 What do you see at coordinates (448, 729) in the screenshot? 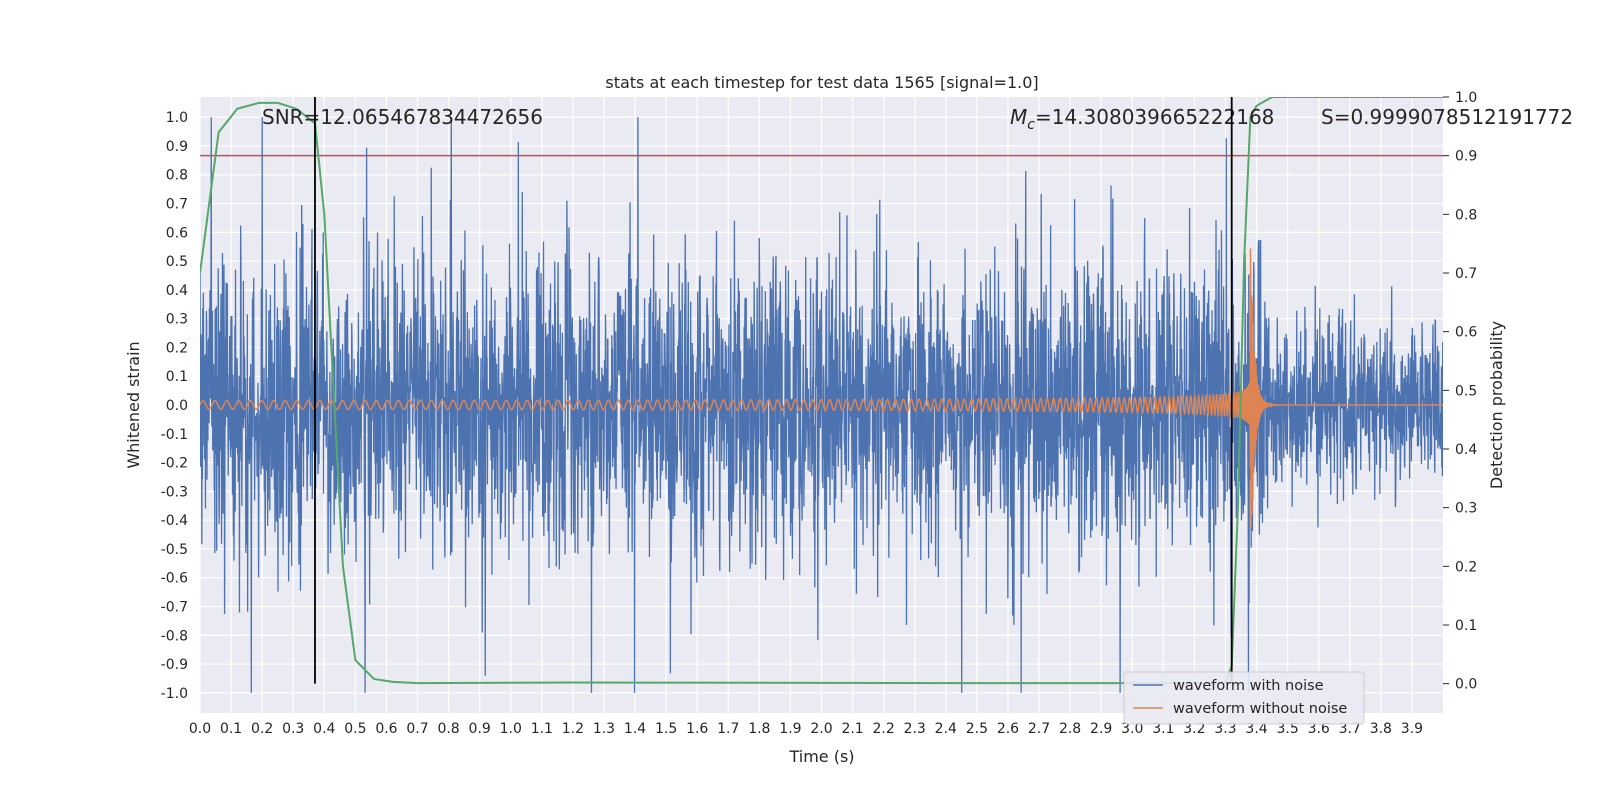
I see `x-tick-label: 0.8` at bounding box center [448, 729].